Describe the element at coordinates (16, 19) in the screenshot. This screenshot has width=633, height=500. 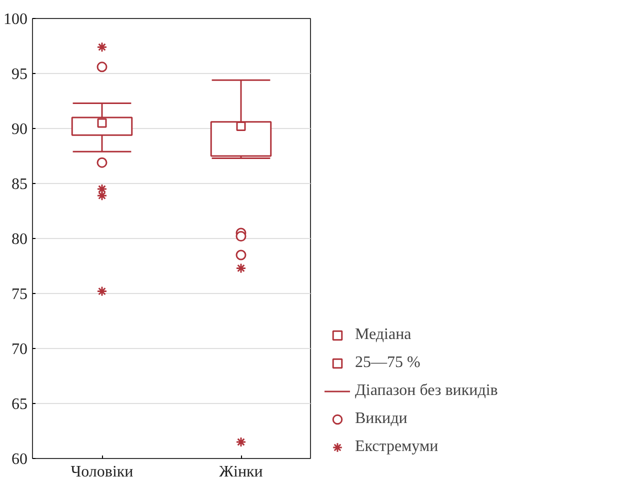
I see `y-tick-label: 100` at that location.